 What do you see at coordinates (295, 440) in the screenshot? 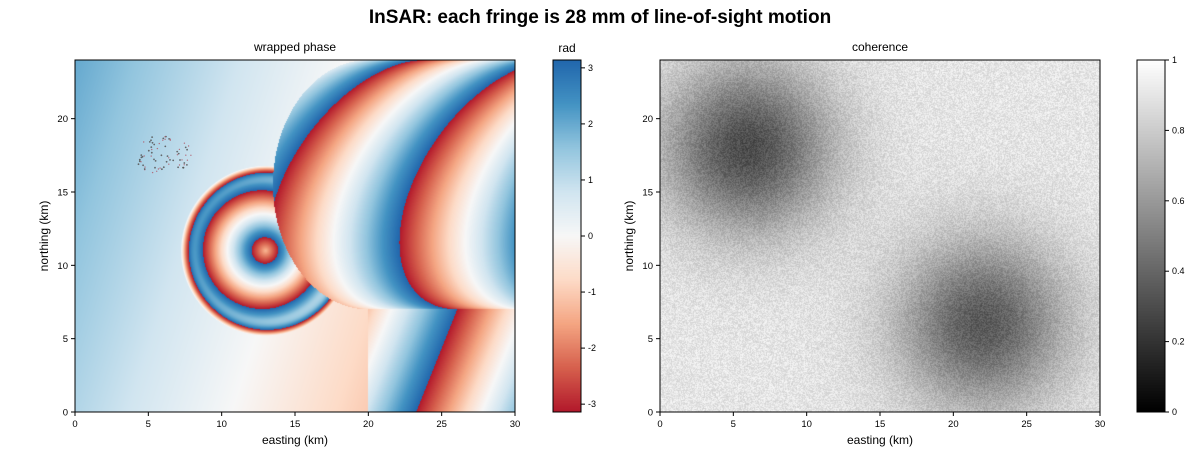
I see `phase-x-axis-label: easting (km)` at bounding box center [295, 440].